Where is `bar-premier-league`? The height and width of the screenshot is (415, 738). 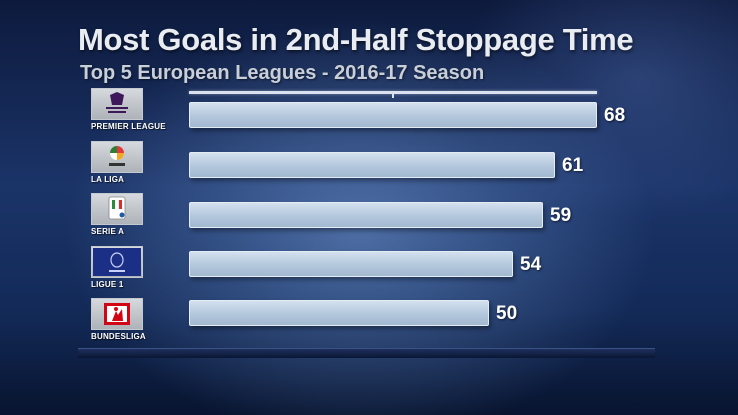
bar-premier-league is located at coordinates (393, 115).